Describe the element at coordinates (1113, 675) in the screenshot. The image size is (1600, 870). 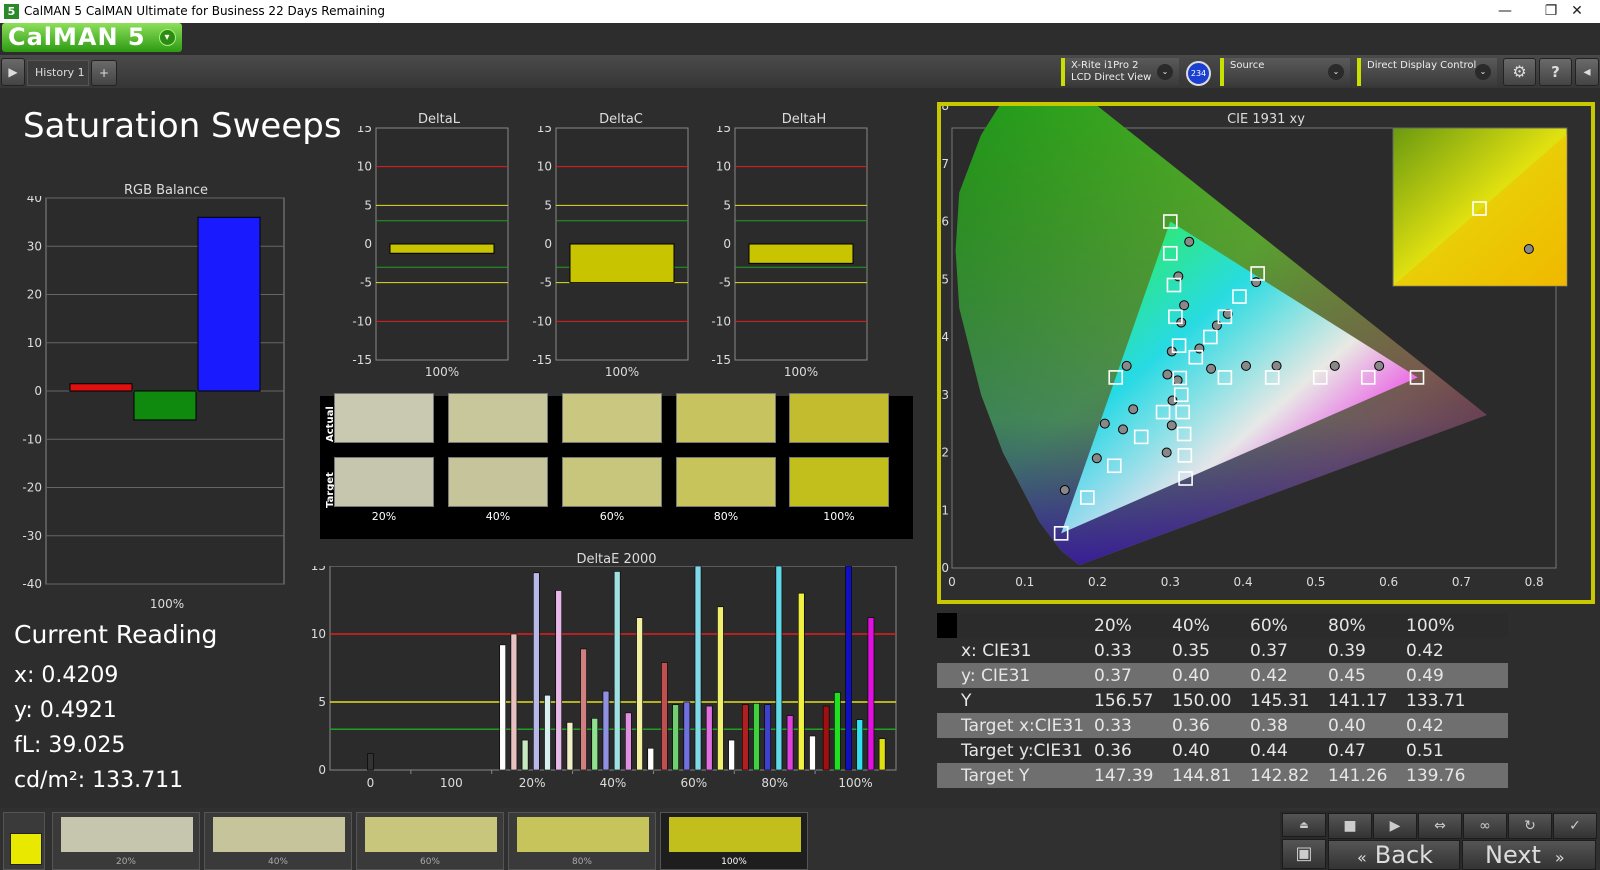
I see `table-cell: 0.37` at that location.